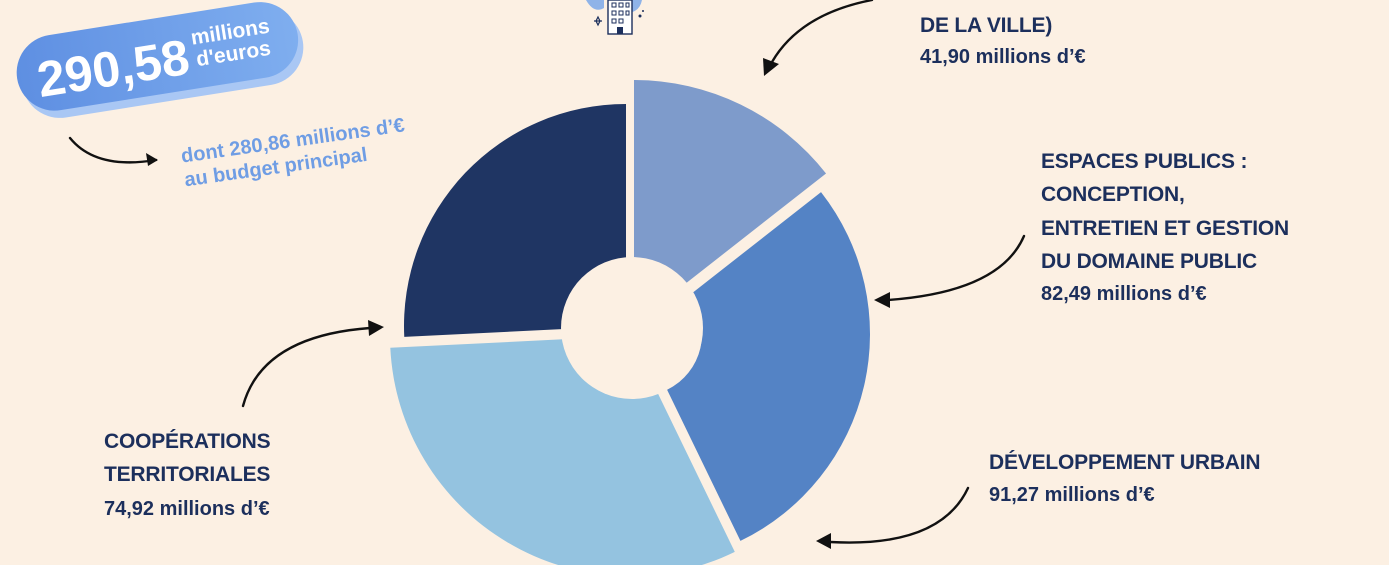 This screenshot has width=1389, height=565. Describe the element at coordinates (1072, 495) in the screenshot. I see `label-developpement-urbain-value: 91,27 millions d’€` at that location.